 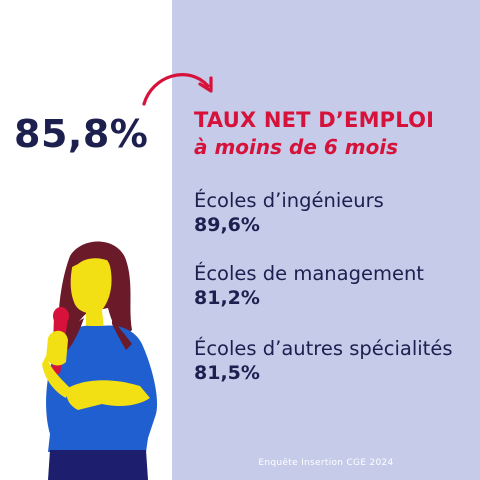 I want to click on stat-value: 81,5%, so click(x=227, y=373).